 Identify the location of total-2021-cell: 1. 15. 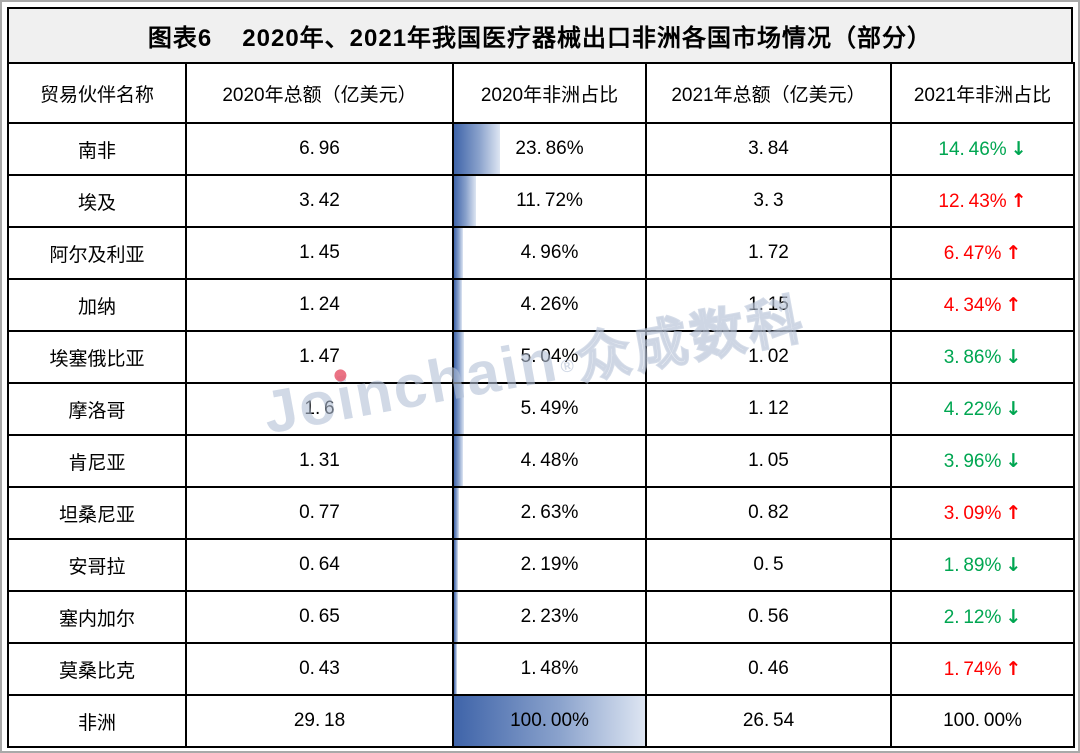
(768, 305).